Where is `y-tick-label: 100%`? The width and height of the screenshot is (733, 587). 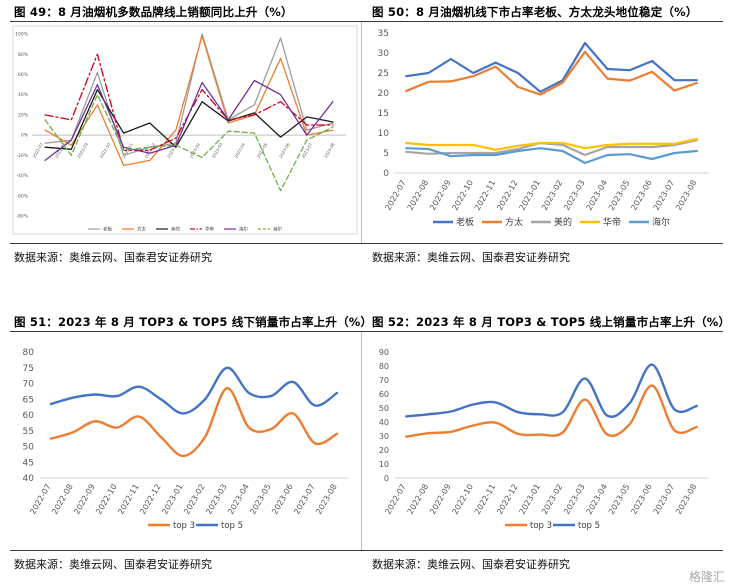 y-tick-label: 100% is located at coordinates (22, 35).